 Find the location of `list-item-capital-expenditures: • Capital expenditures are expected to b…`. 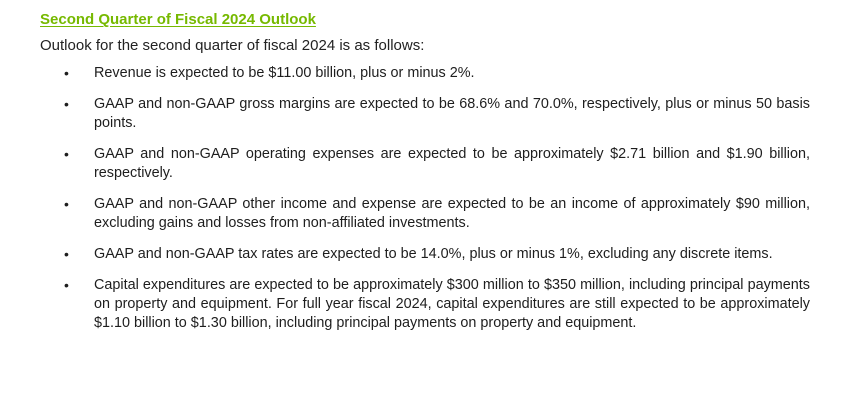

list-item-capital-expenditures: • Capital expenditures are expected to b… is located at coordinates (425, 304).